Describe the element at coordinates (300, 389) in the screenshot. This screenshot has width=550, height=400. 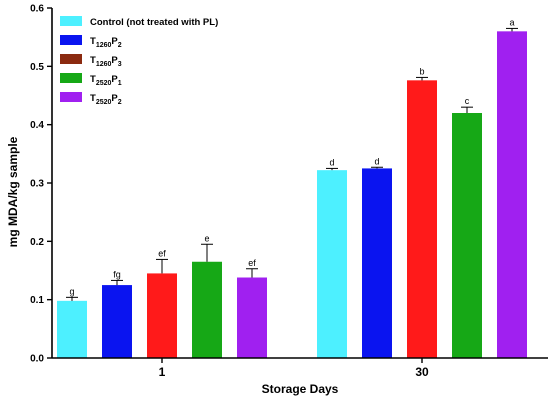
I see `x-axis-title: Storage Days` at that location.